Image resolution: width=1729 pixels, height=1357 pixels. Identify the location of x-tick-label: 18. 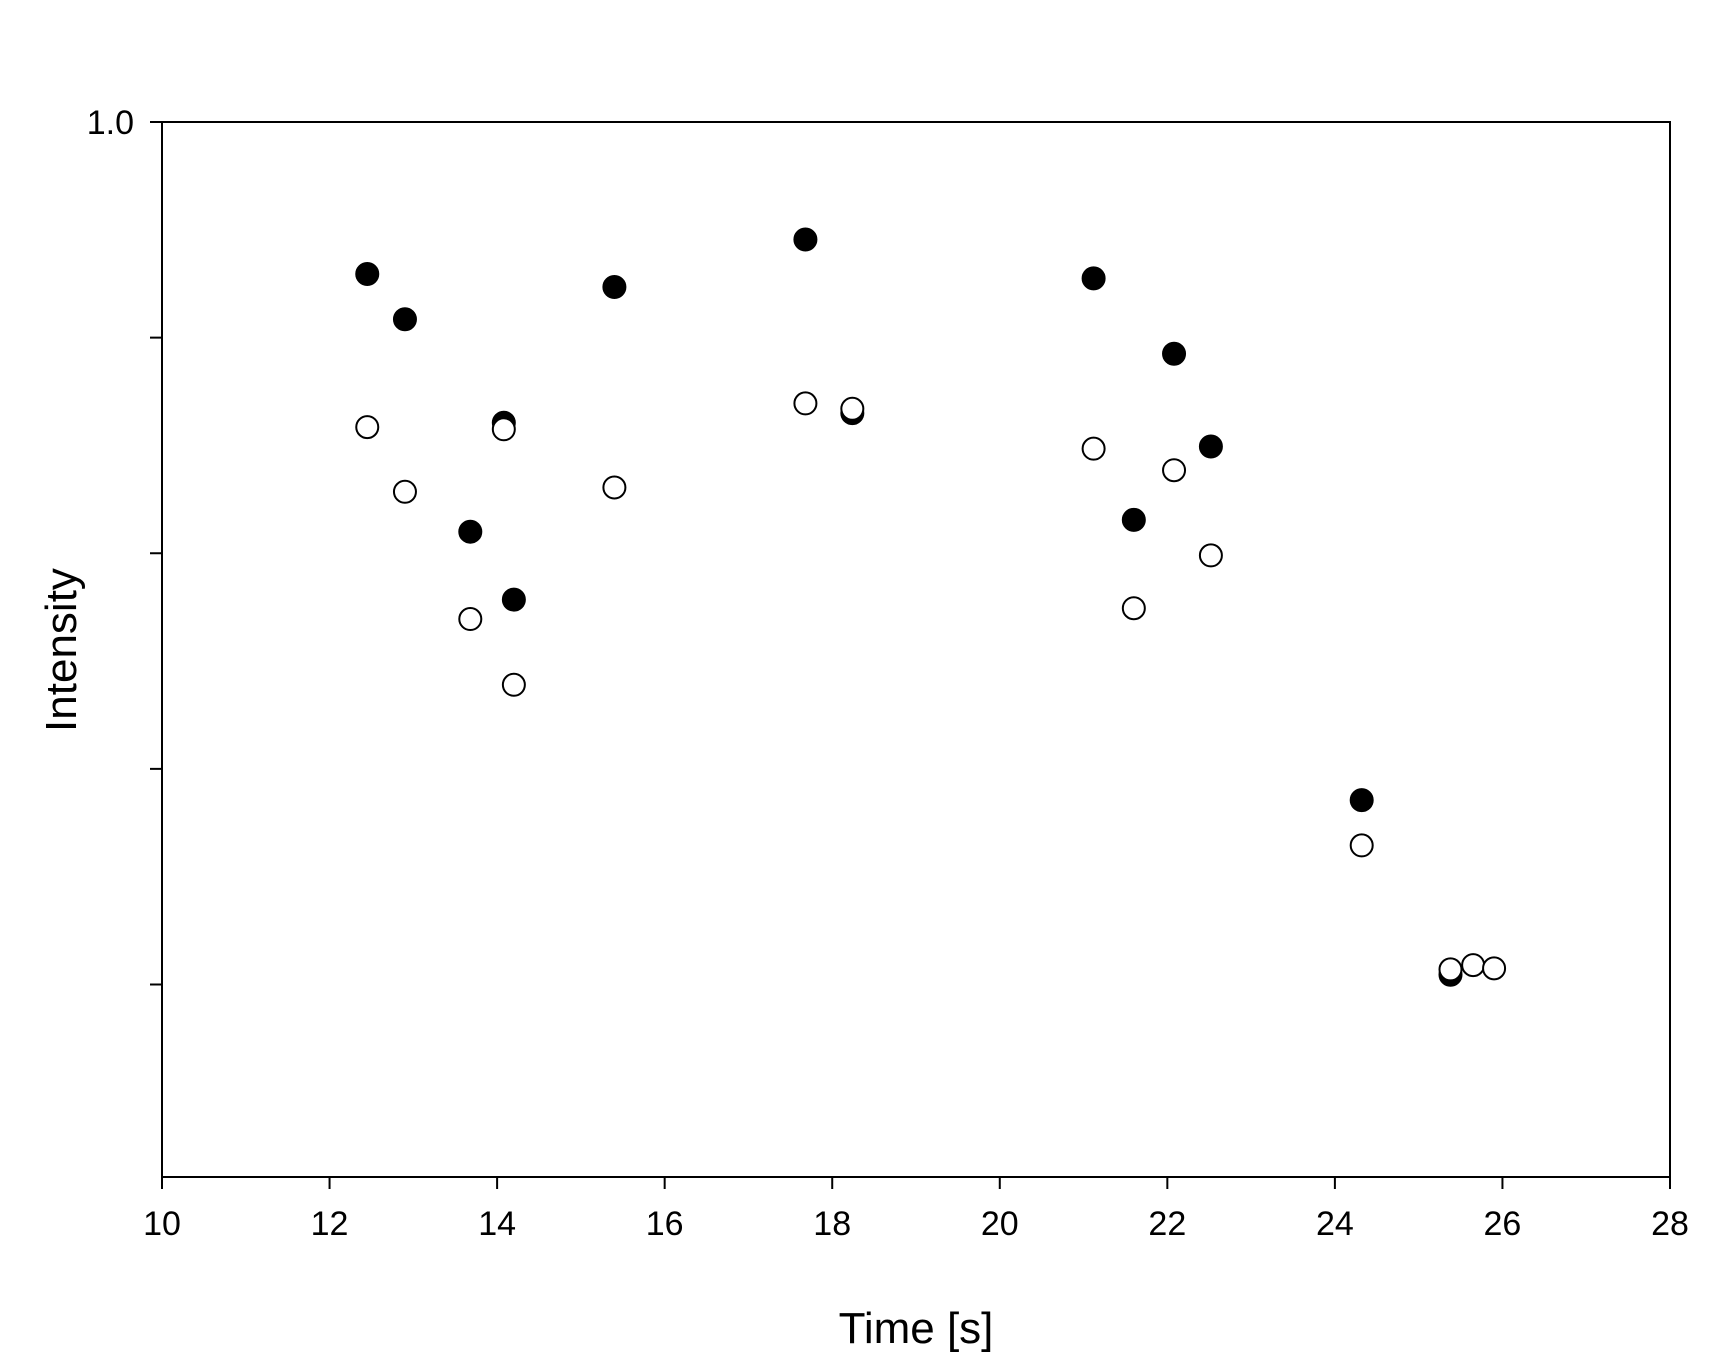
(832, 1224).